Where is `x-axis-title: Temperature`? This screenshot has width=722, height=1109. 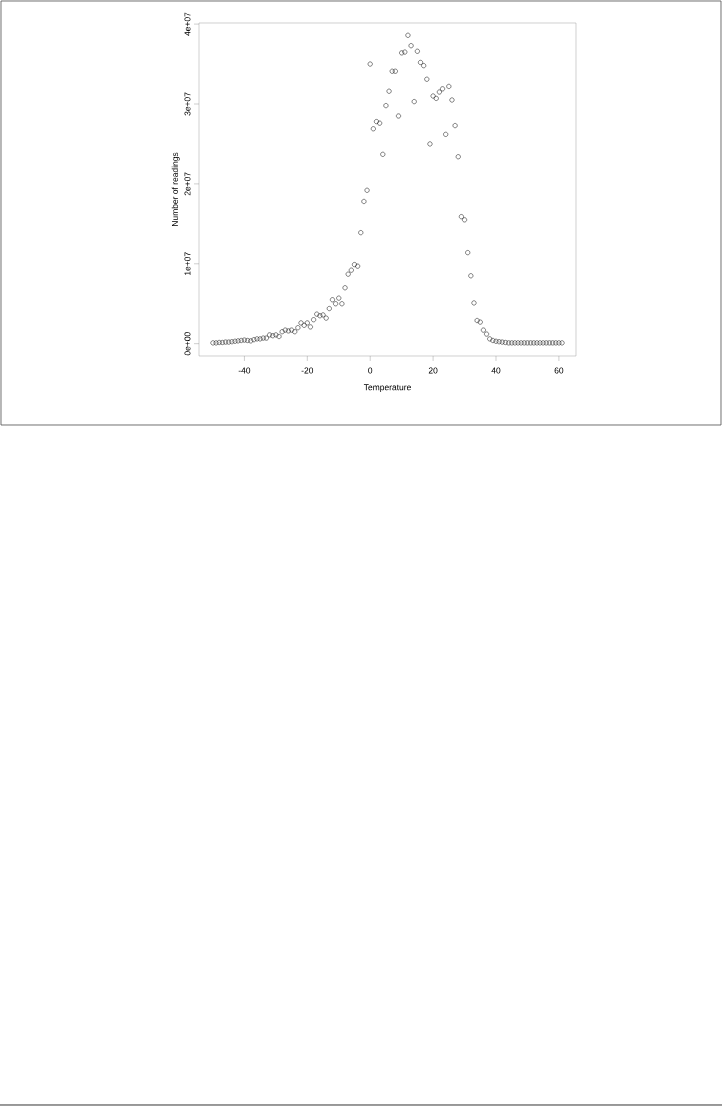 x-axis-title: Temperature is located at coordinates (387, 388).